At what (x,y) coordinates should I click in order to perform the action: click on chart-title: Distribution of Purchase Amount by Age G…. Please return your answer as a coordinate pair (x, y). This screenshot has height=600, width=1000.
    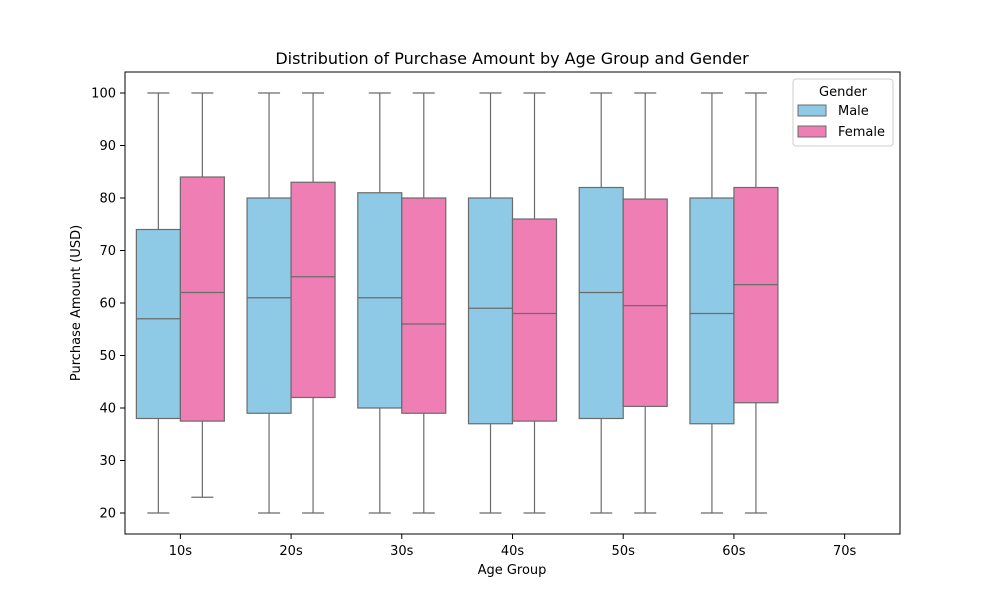
    Looking at the image, I should click on (512, 58).